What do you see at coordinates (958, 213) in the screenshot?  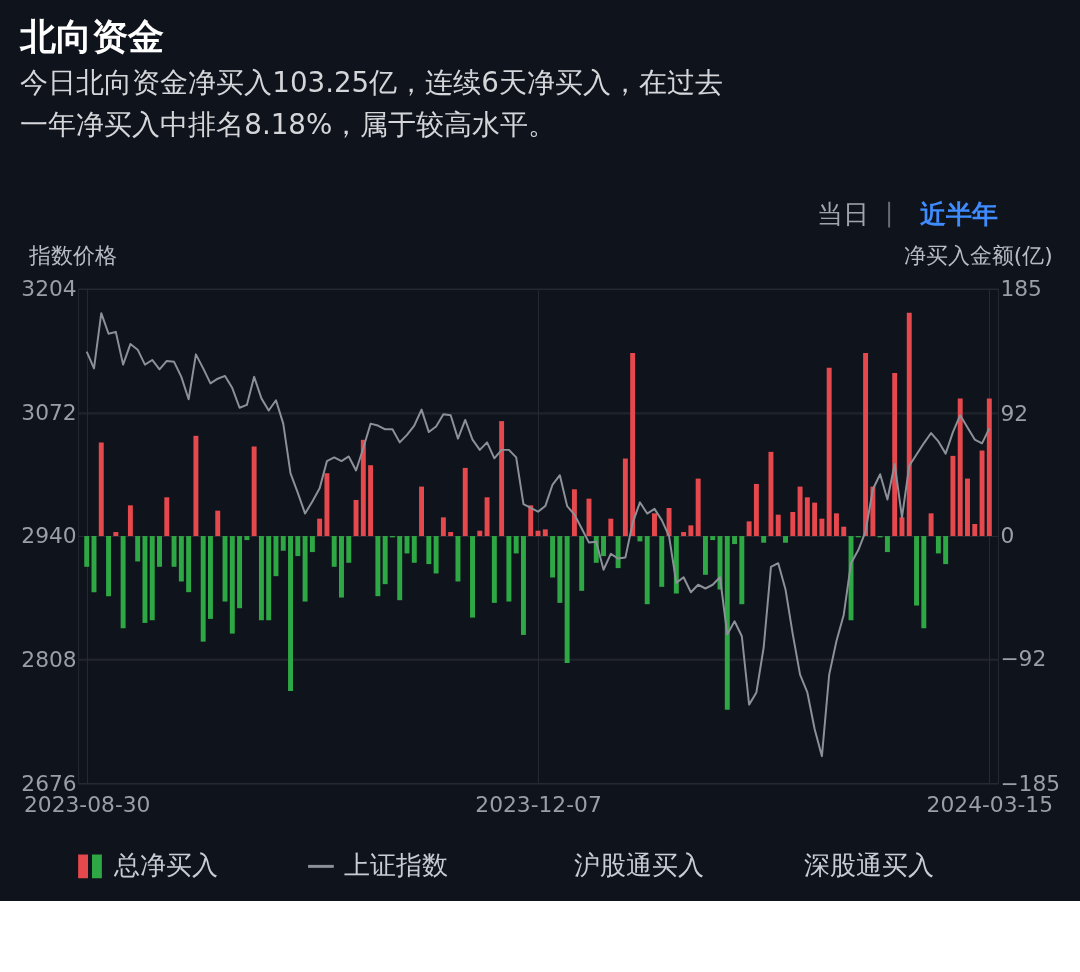 I see `text: 近半年` at bounding box center [958, 213].